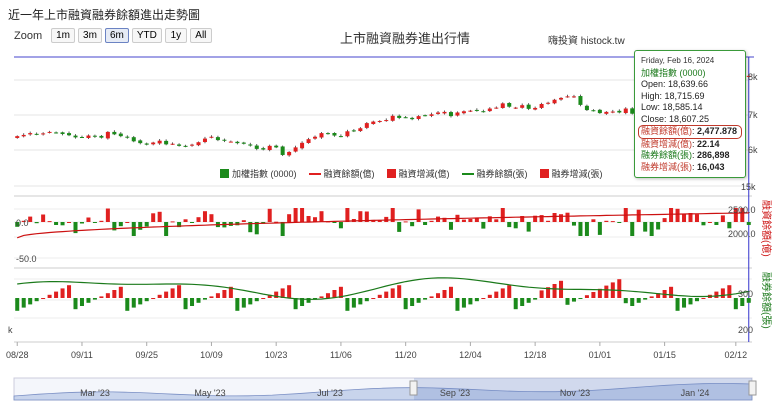  Describe the element at coordinates (406, 355) in the screenshot. I see `x-tick-label: 11/20` at that location.